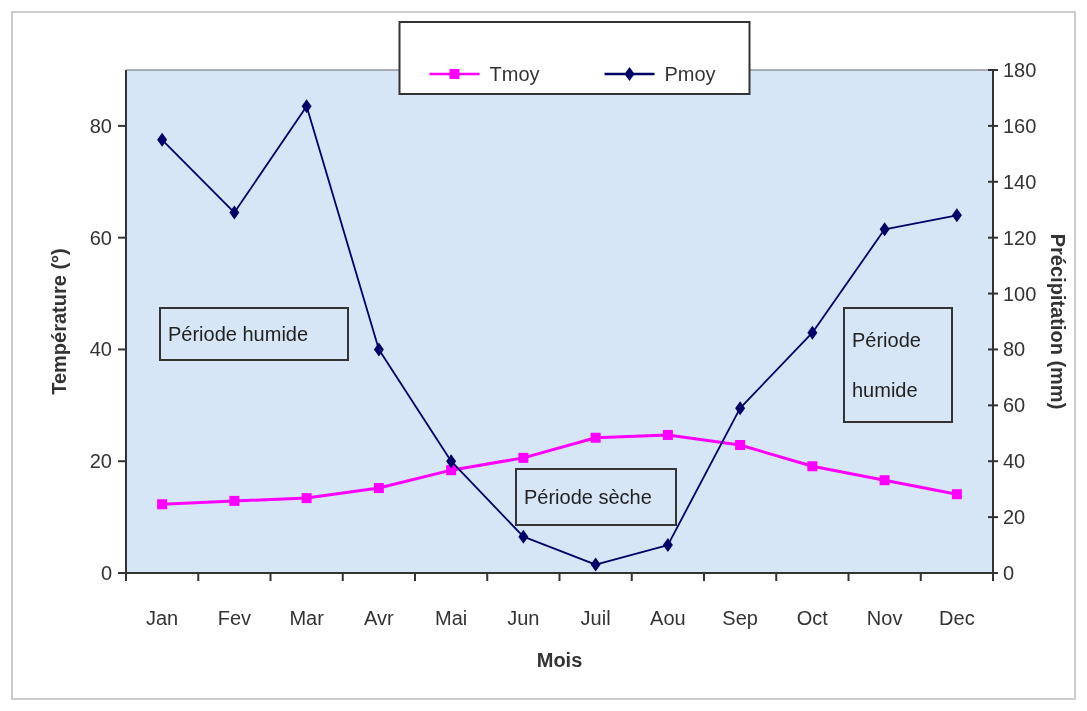 The width and height of the screenshot is (1087, 711). I want to click on y2-tick-label: 20, so click(1014, 517).